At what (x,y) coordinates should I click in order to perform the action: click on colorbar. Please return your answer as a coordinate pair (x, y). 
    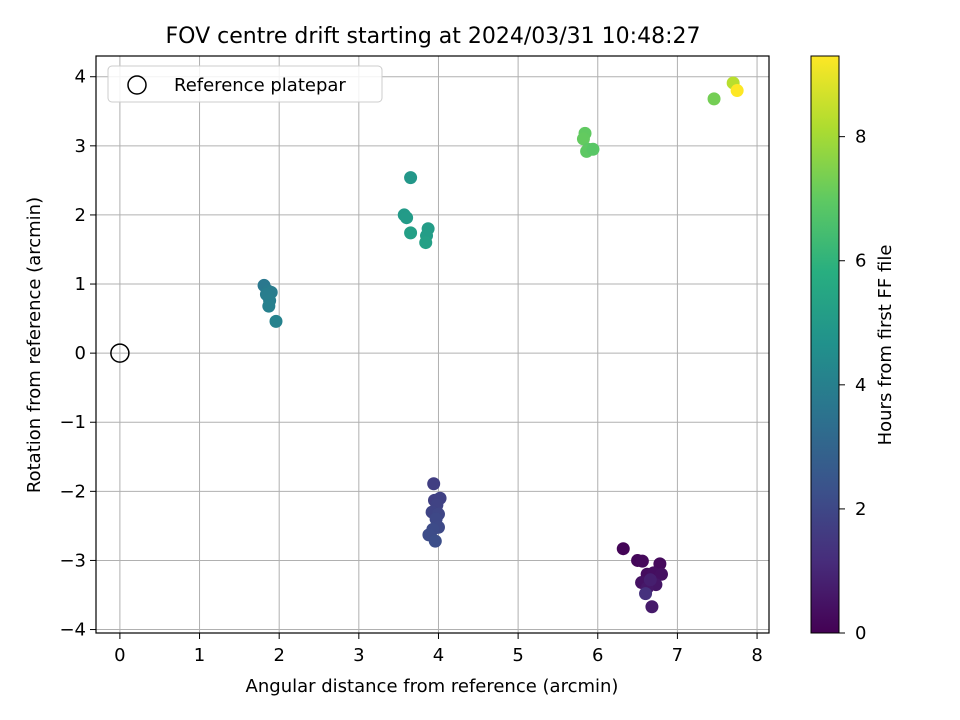
    Looking at the image, I should click on (825, 344).